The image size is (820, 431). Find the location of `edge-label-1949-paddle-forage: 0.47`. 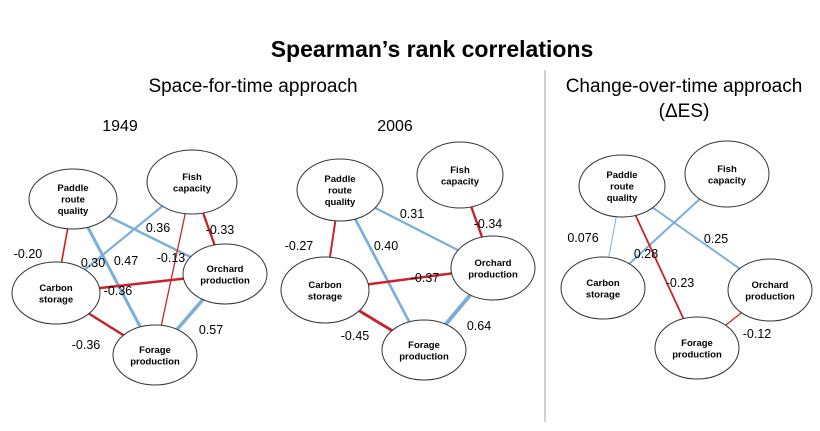

edge-label-1949-paddle-forage: 0.47 is located at coordinates (126, 261).